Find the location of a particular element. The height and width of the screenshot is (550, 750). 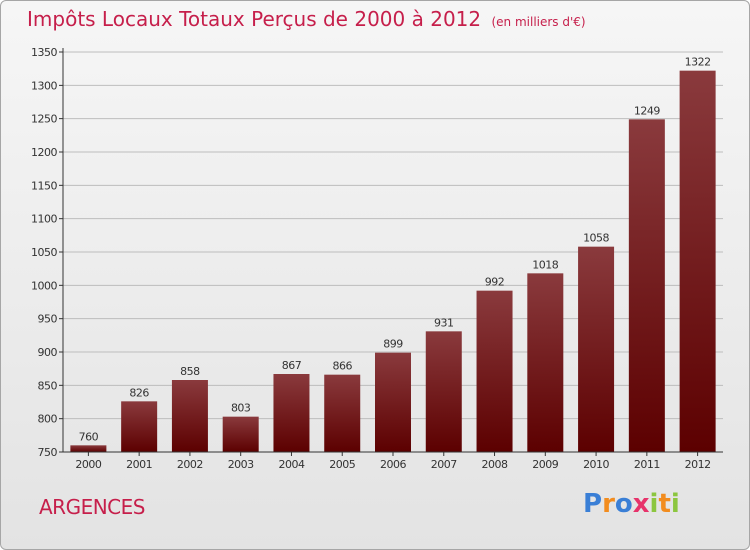

x-tick-label: 2005 is located at coordinates (342, 464).